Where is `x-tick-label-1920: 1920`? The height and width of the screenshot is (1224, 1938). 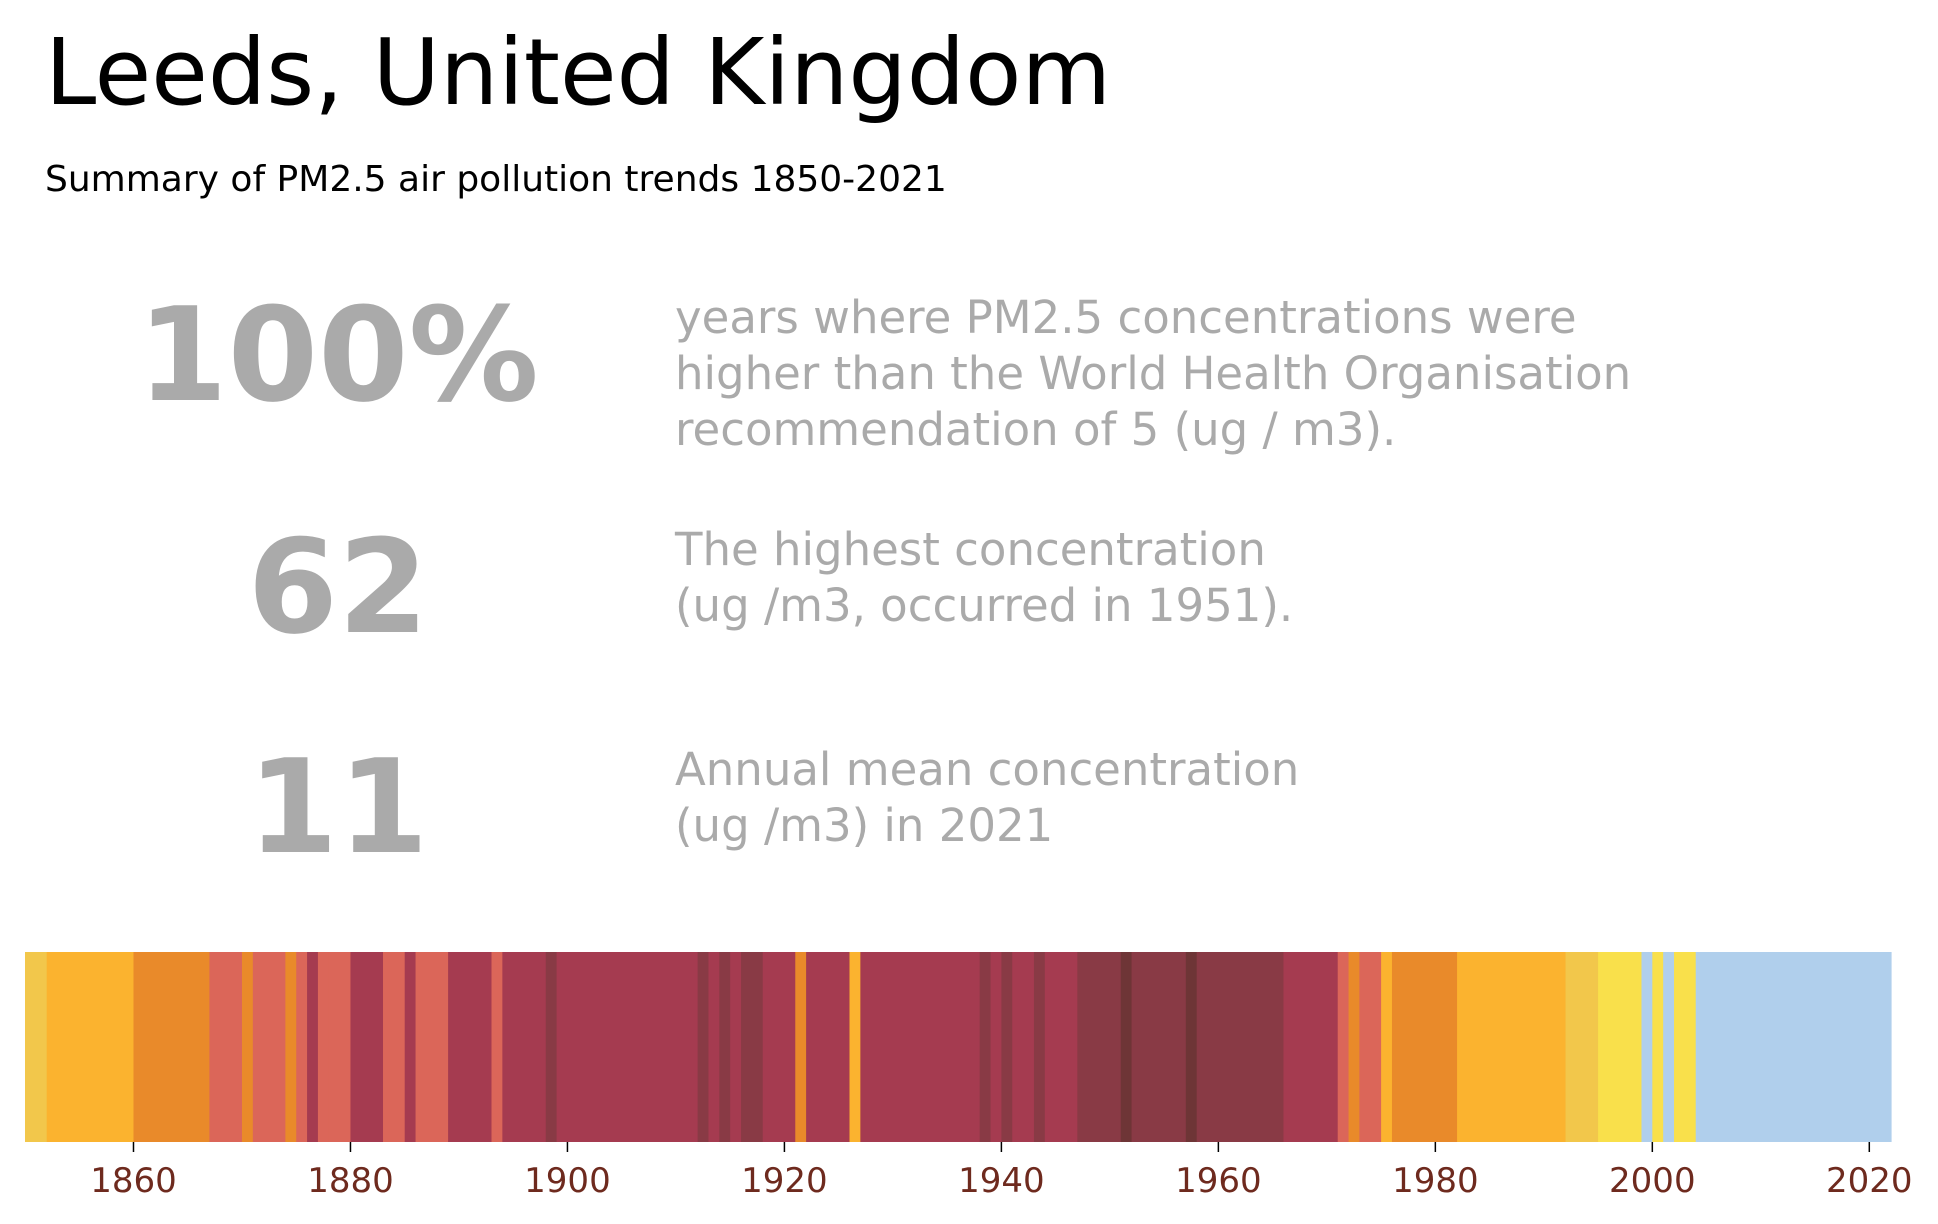
x-tick-label-1920: 1920 is located at coordinates (784, 1181).